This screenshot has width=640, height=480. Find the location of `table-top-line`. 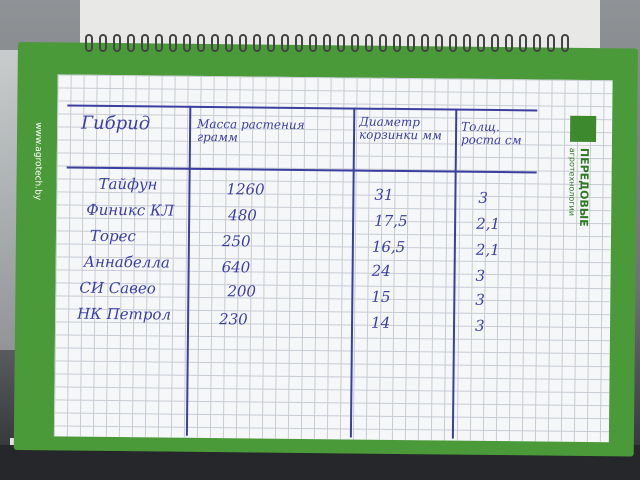

table-top-line is located at coordinates (302, 107).